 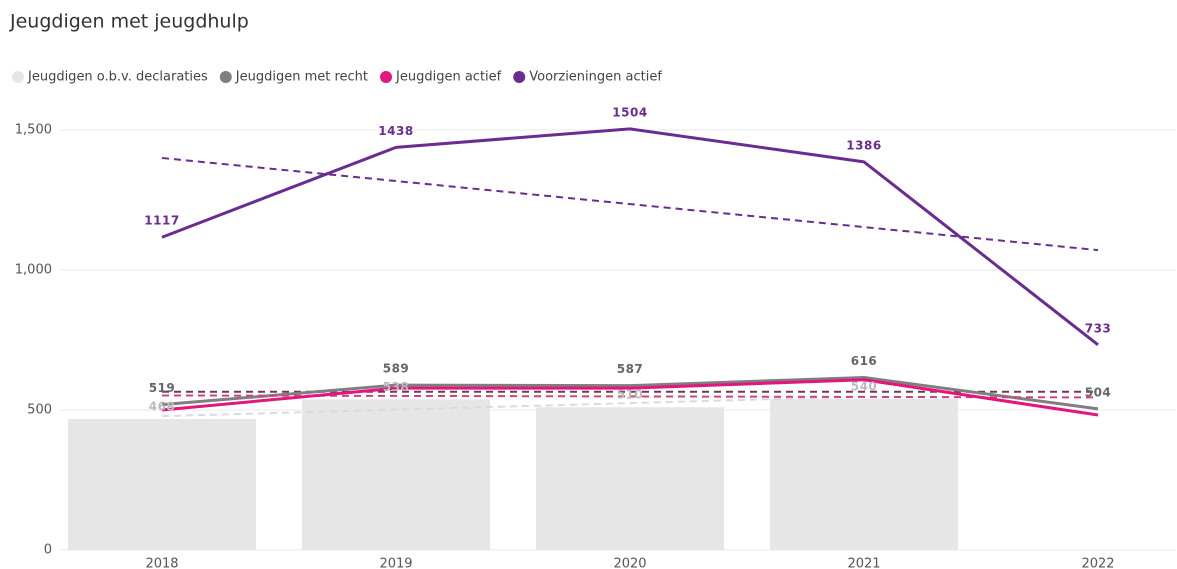 I want to click on y-tick-label: 1,500, so click(x=33, y=130).